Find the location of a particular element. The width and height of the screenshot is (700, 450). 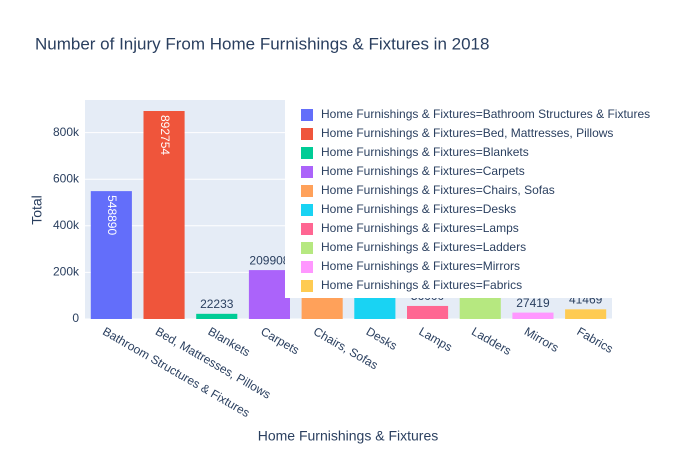

legend-label: Home Furnishings & Fixtures=Lamps is located at coordinates (420, 228).